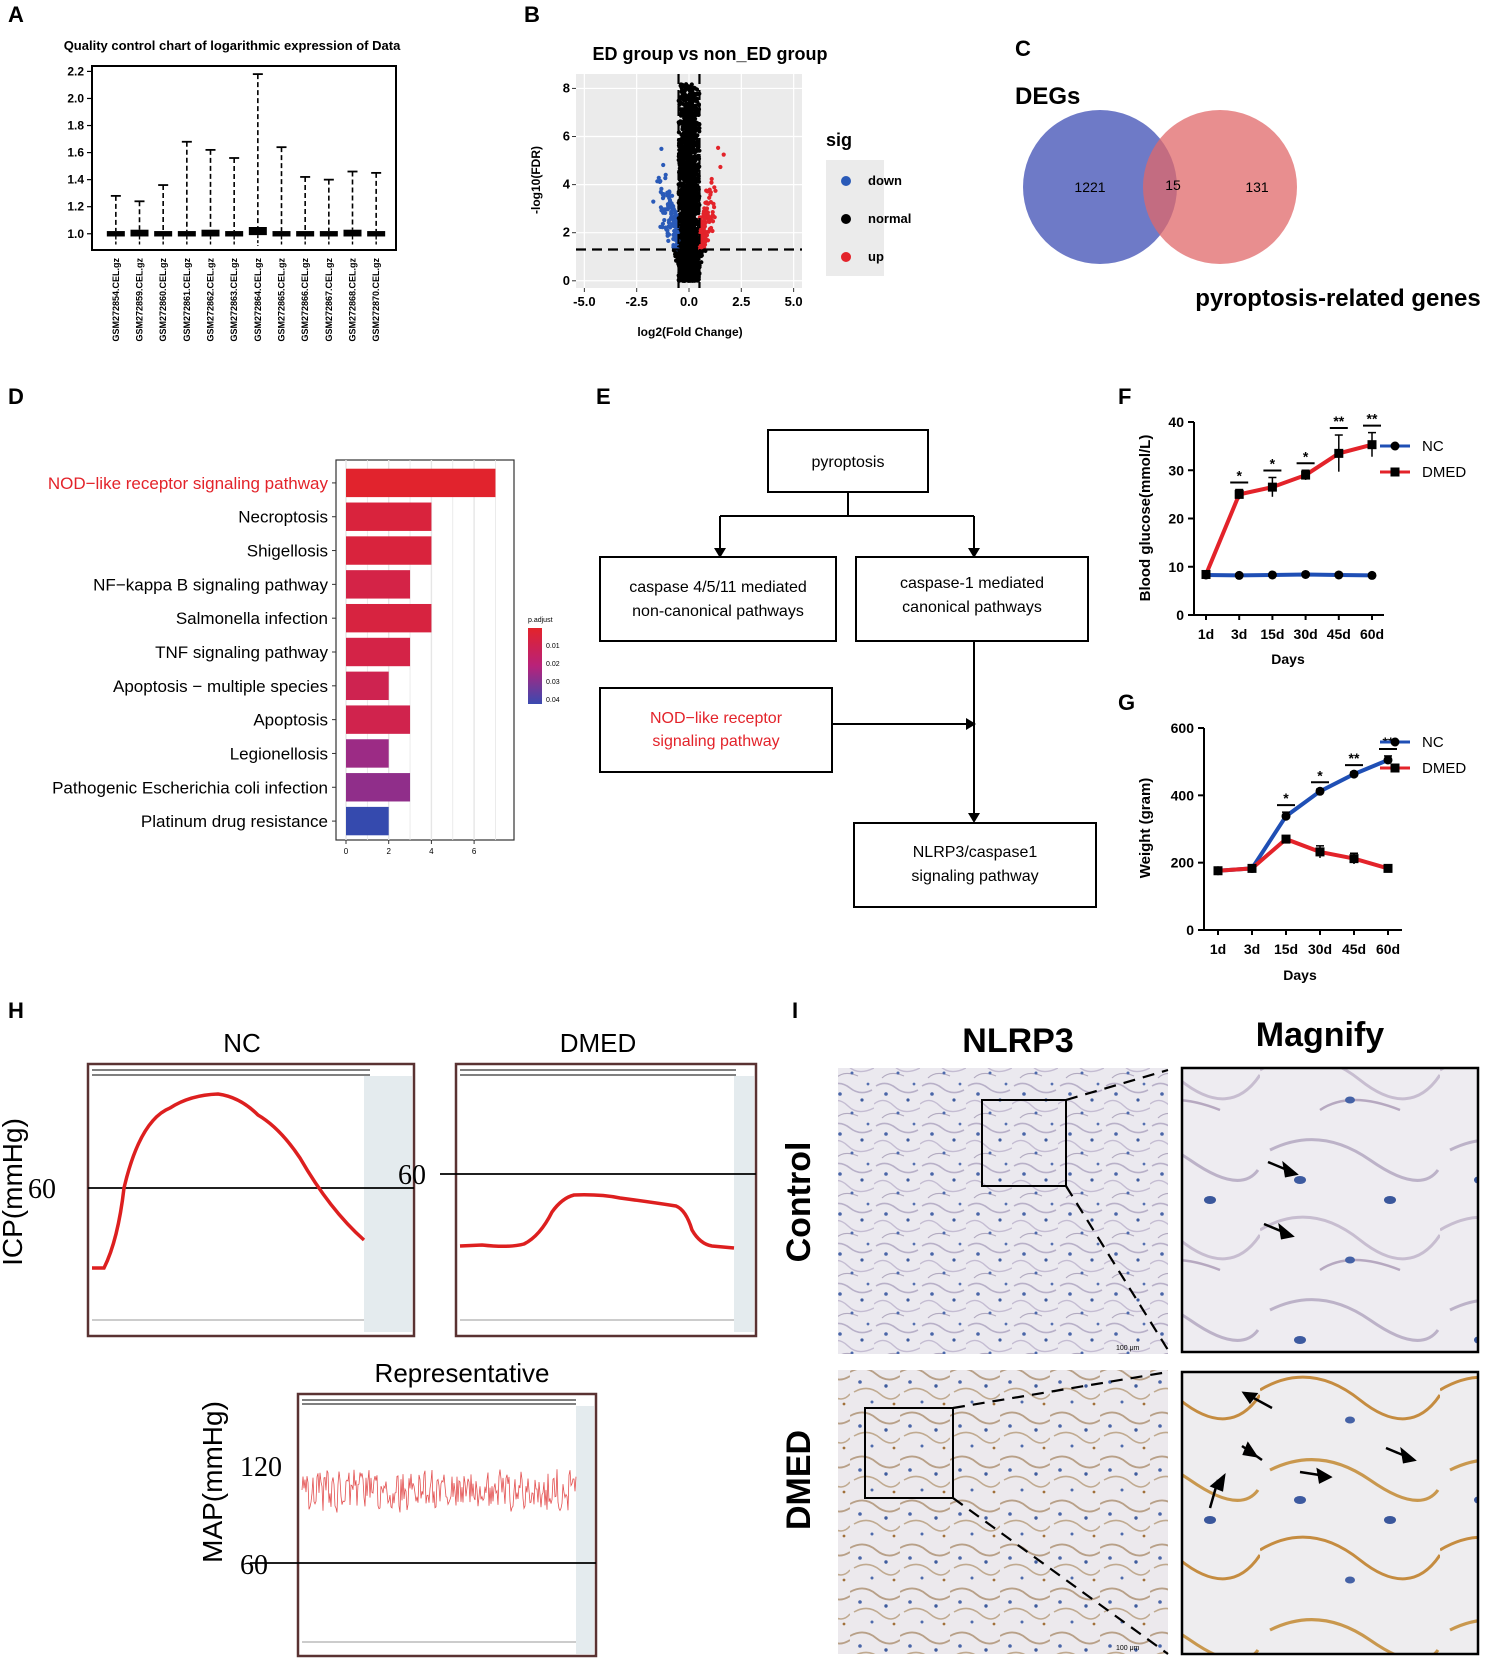  What do you see at coordinates (846, 257) in the screenshot?
I see `b-legend-swatch` at bounding box center [846, 257].